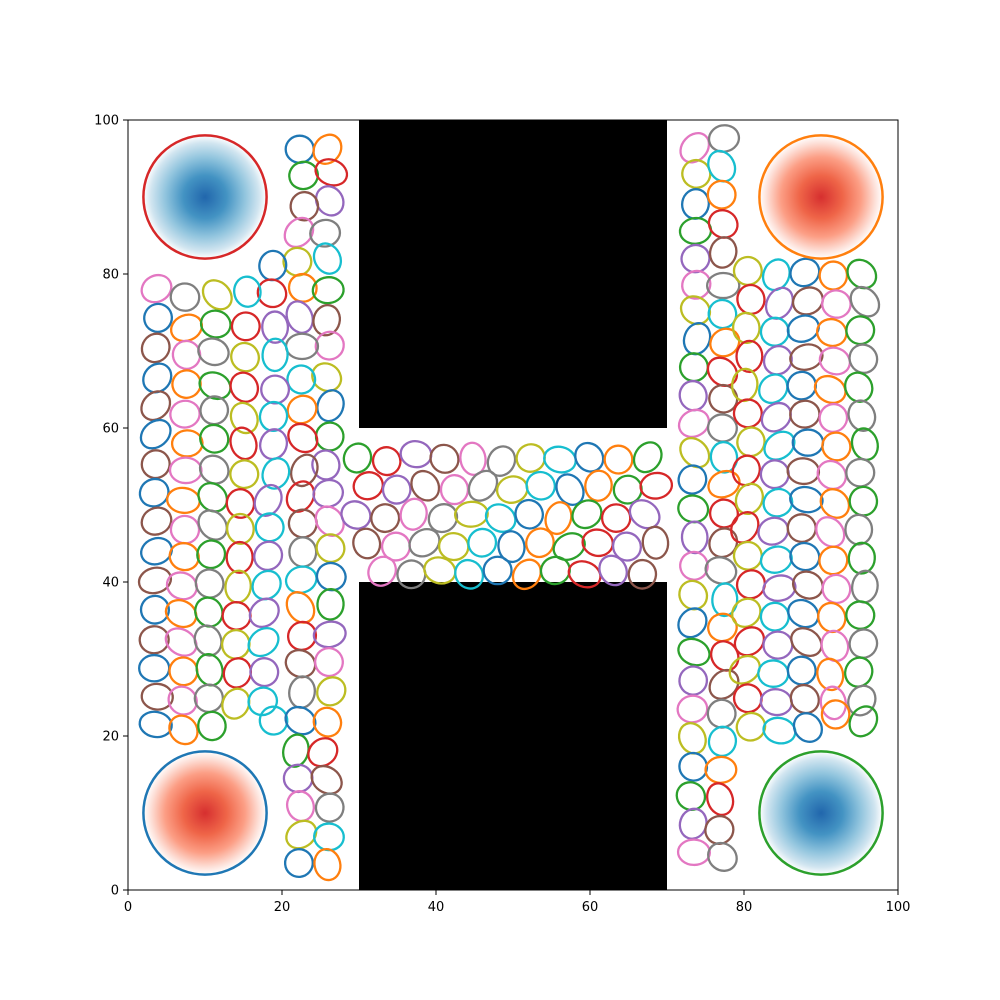  I want to click on x-tick-label: 100, so click(898, 907).